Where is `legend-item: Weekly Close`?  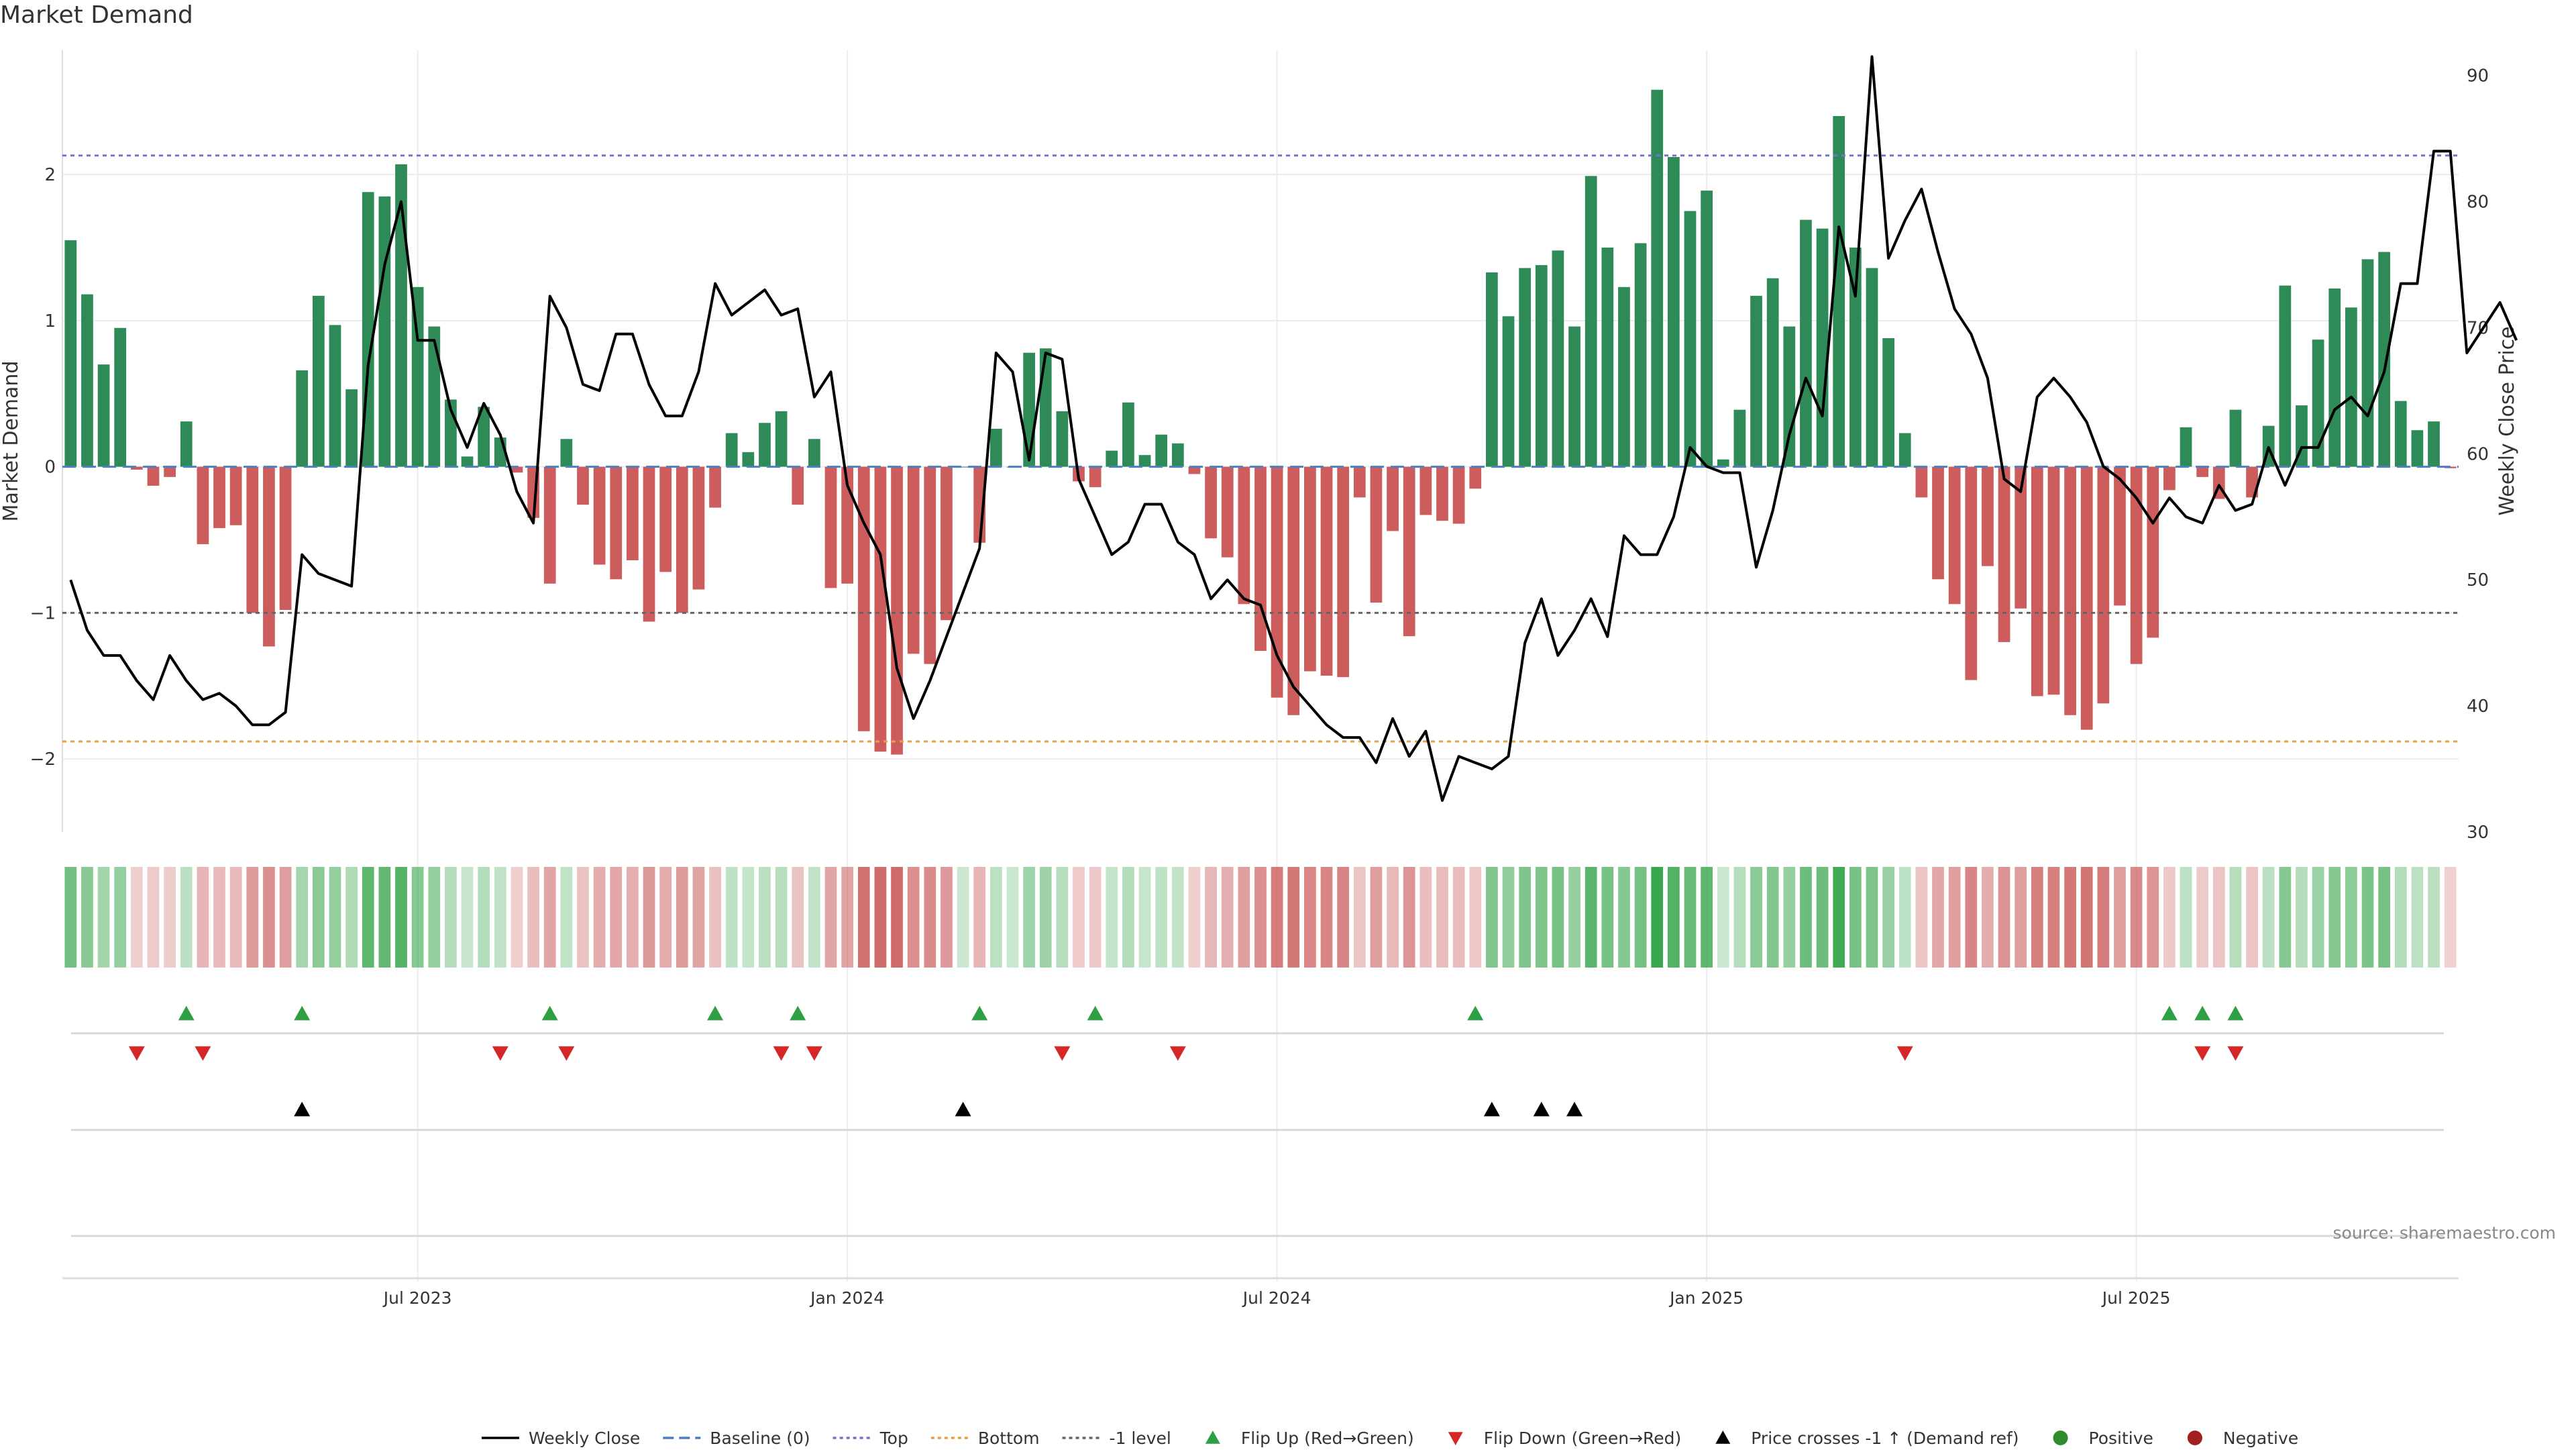
legend-item: Weekly Close is located at coordinates (561, 1438).